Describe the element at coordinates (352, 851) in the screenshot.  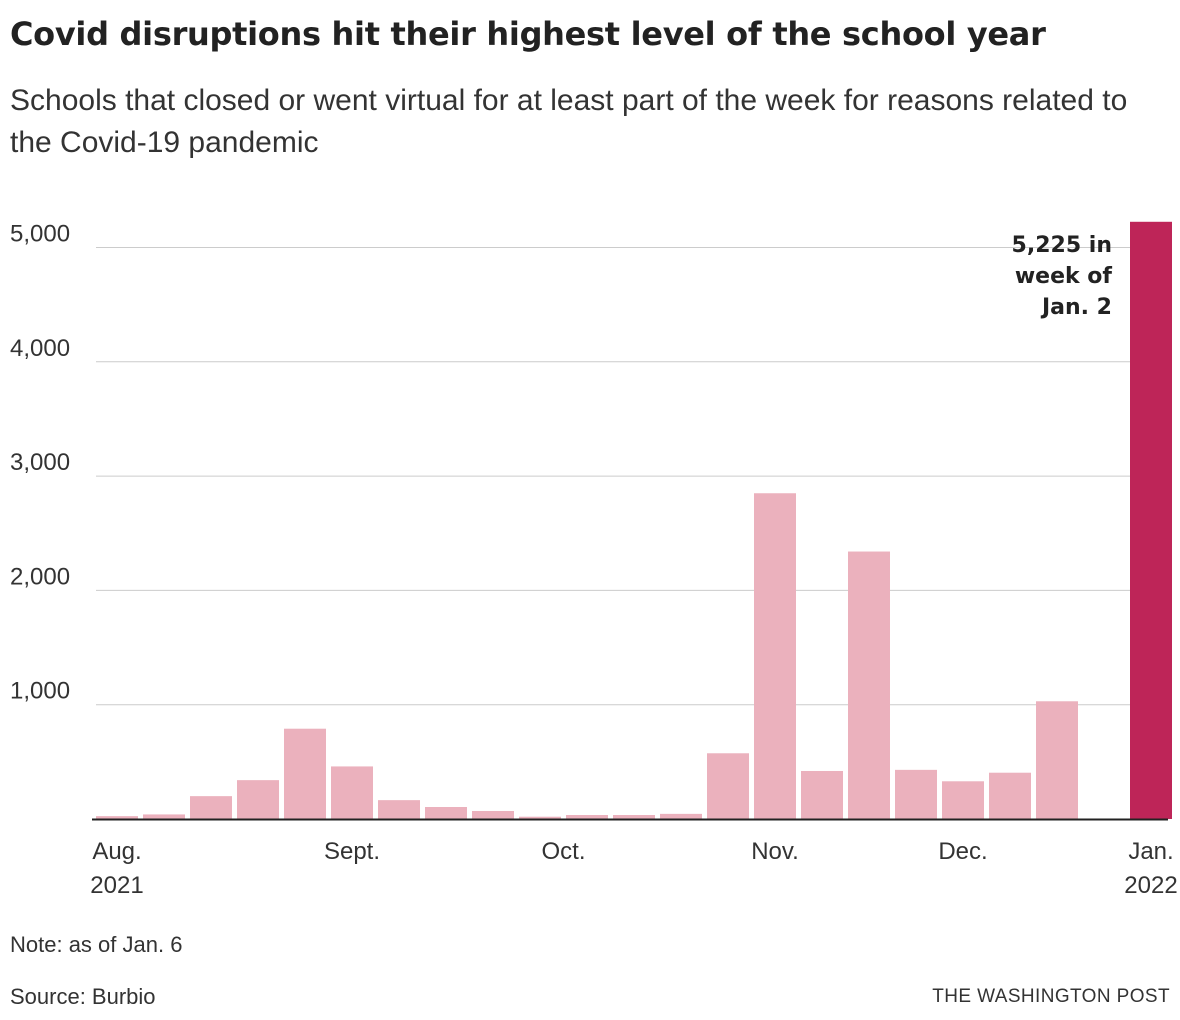
I see `x-tick-label: Sept.` at that location.